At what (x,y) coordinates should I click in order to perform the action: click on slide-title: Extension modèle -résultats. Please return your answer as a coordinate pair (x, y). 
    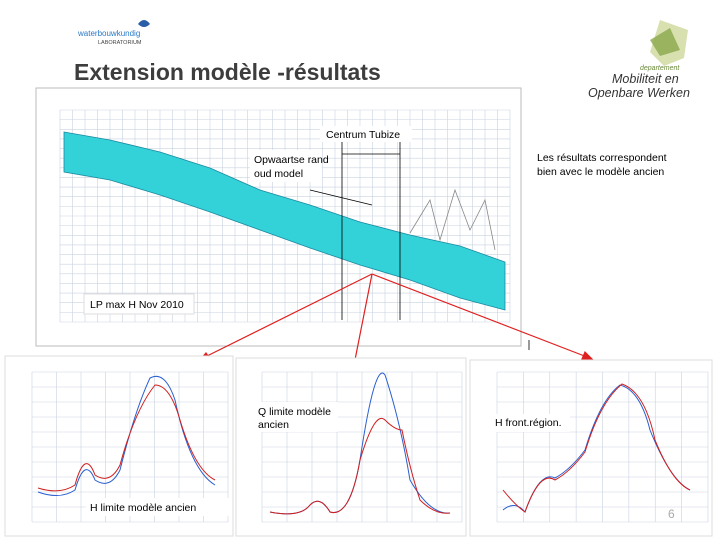
    Looking at the image, I should click on (227, 72).